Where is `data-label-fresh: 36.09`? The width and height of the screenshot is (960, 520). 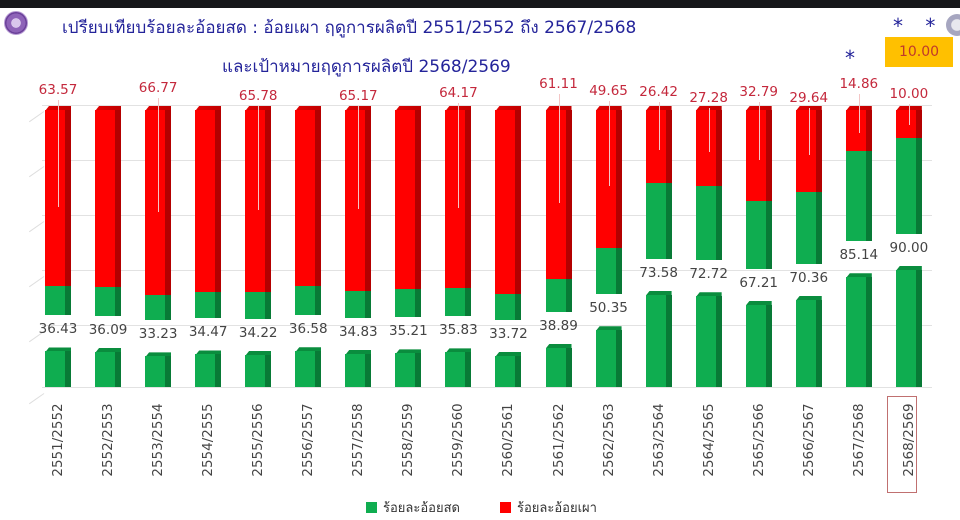
data-label-fresh: 36.09 is located at coordinates (108, 330).